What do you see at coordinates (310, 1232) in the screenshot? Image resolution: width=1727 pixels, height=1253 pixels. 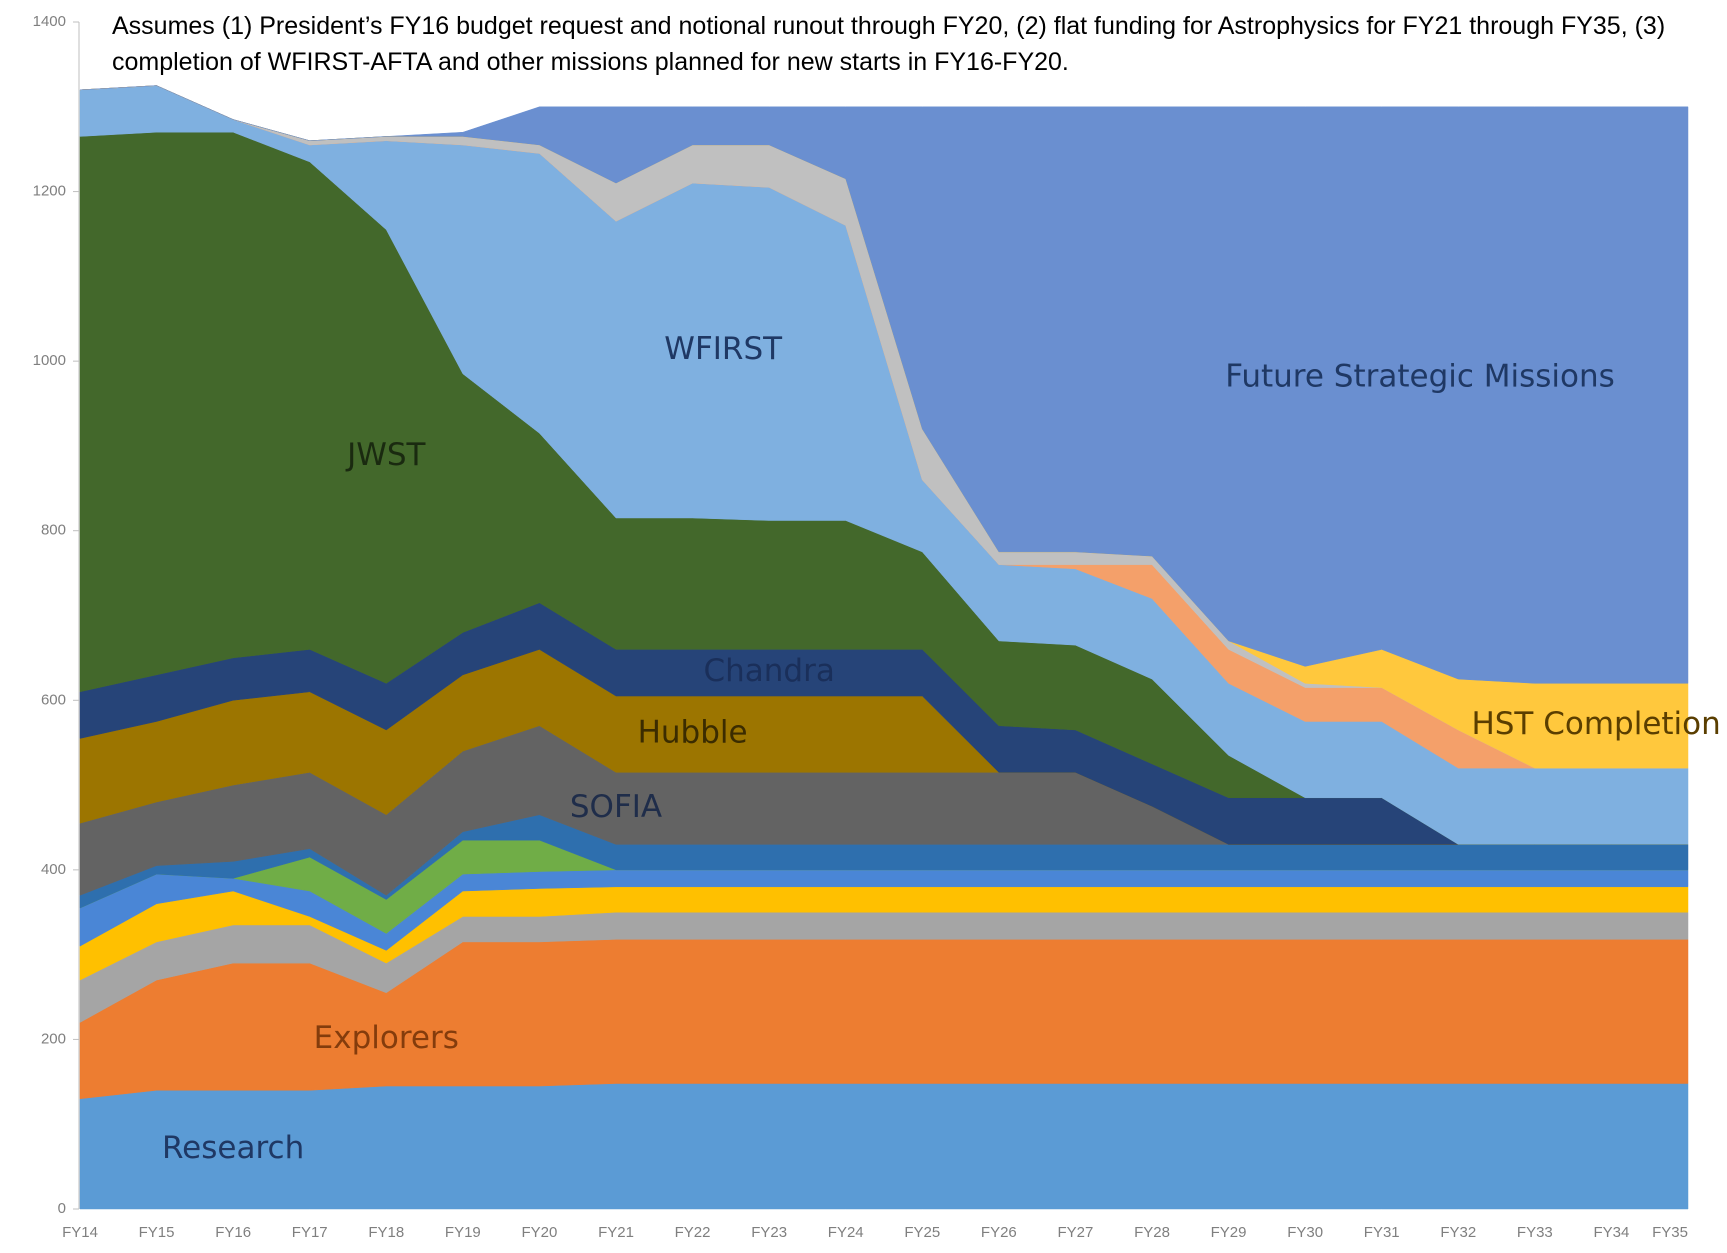 I see `x-tick-label: FY17` at bounding box center [310, 1232].